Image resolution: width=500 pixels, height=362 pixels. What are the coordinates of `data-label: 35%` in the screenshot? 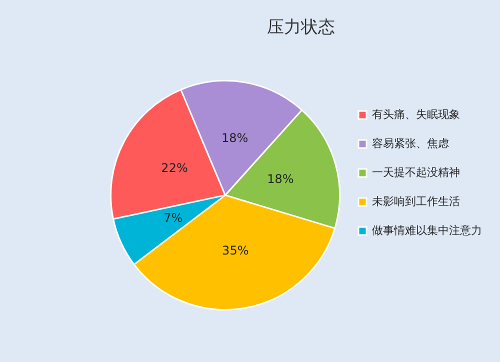 It's located at (235, 251).